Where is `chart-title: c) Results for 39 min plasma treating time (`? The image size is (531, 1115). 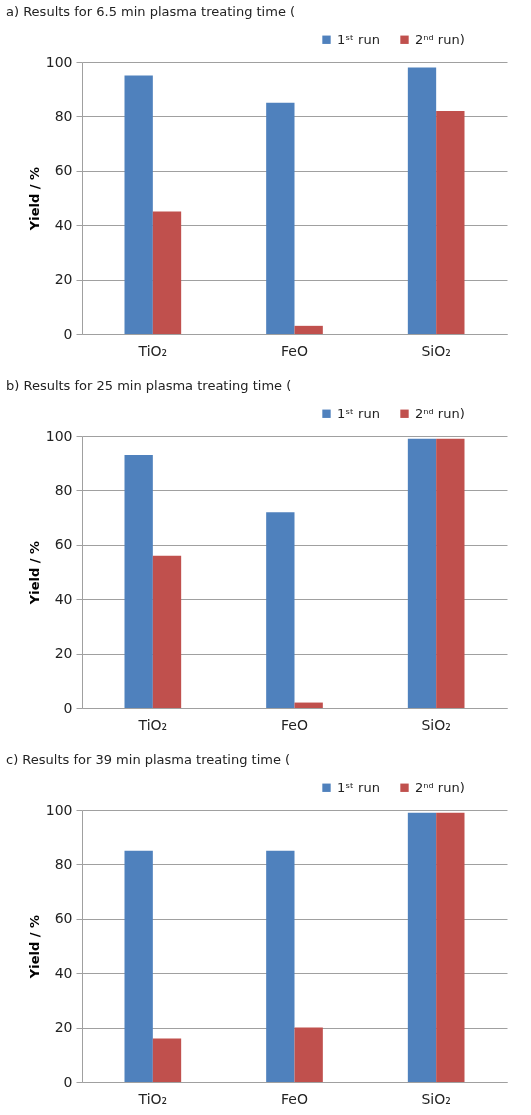
chart-title: c) Results for 39 min plasma treating time ( is located at coordinates (148, 759).